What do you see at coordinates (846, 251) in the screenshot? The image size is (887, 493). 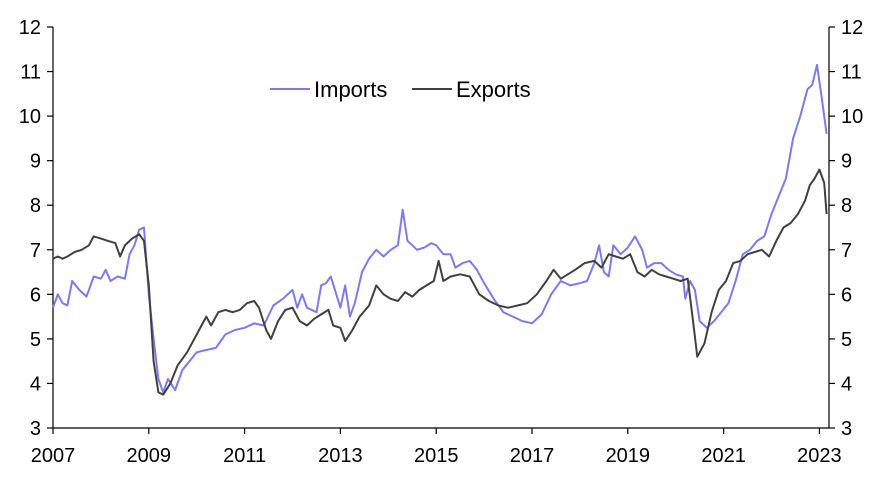 I see `right-y-tick-label: 7` at bounding box center [846, 251].